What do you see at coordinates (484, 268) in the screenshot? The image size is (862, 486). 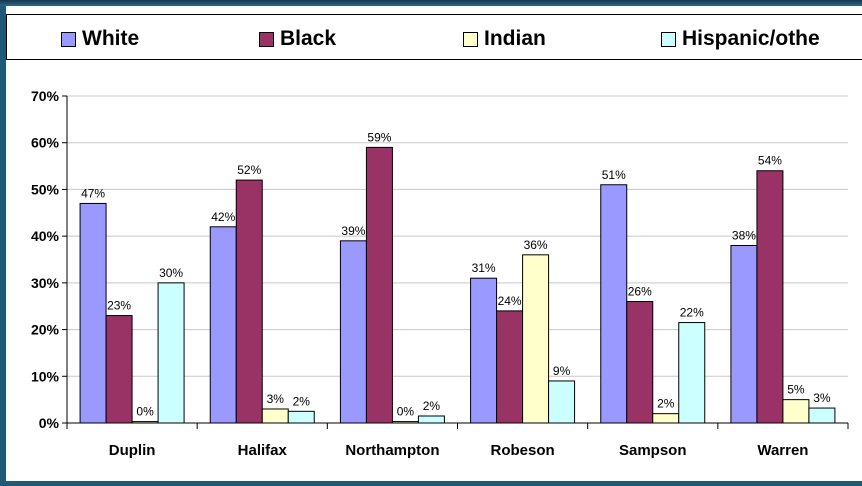 I see `data-label: 31%` at bounding box center [484, 268].